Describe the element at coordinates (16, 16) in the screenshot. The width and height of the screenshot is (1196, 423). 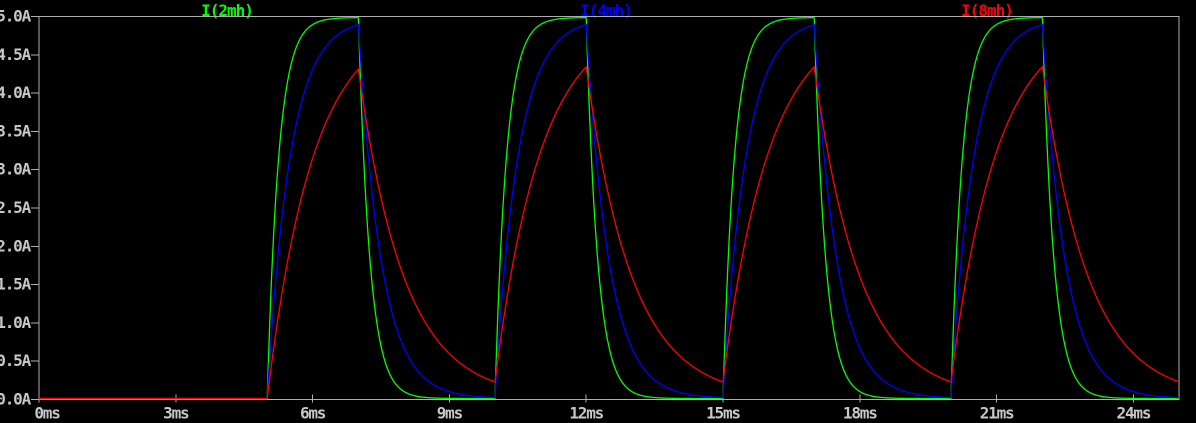
I see `y-axis-tick-label: 5.0A` at that location.